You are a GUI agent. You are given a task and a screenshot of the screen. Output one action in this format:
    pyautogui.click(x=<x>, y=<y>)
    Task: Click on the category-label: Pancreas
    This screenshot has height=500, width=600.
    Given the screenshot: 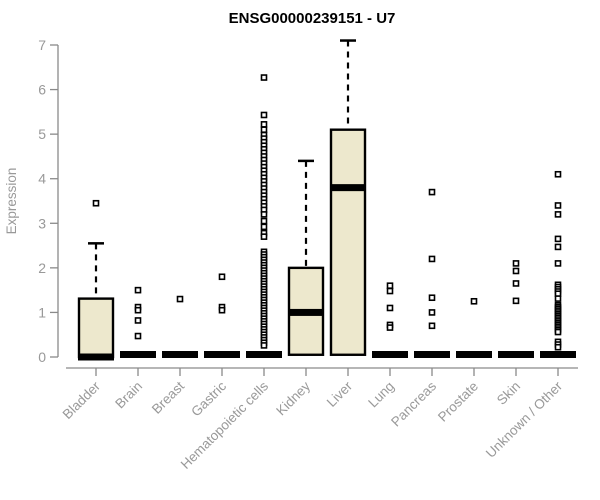 What is the action you would take?
    pyautogui.click(x=413, y=403)
    